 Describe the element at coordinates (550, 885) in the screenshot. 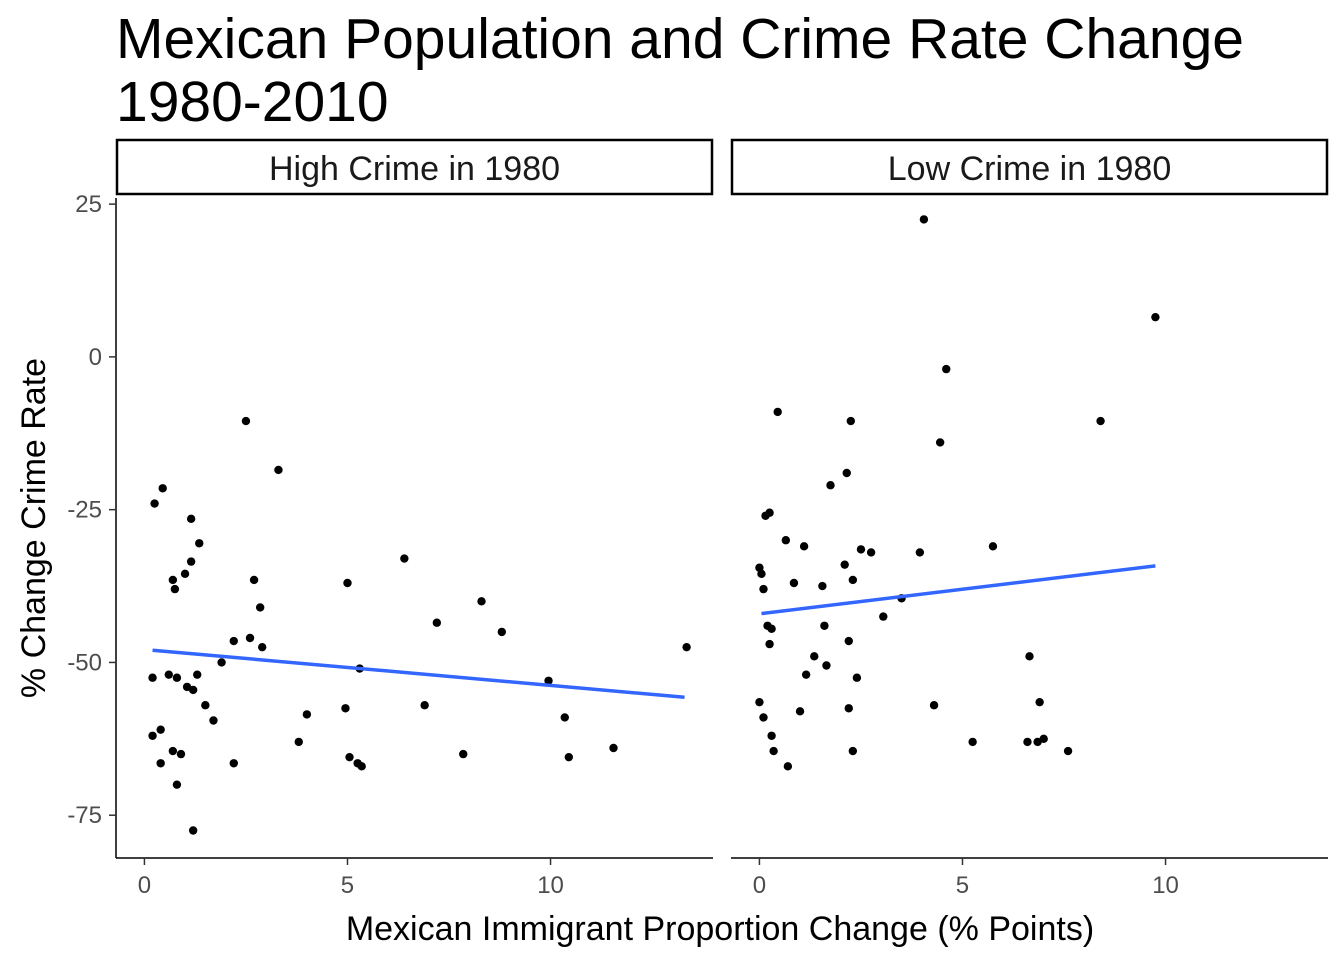

I see `x-tick-label: 10` at that location.